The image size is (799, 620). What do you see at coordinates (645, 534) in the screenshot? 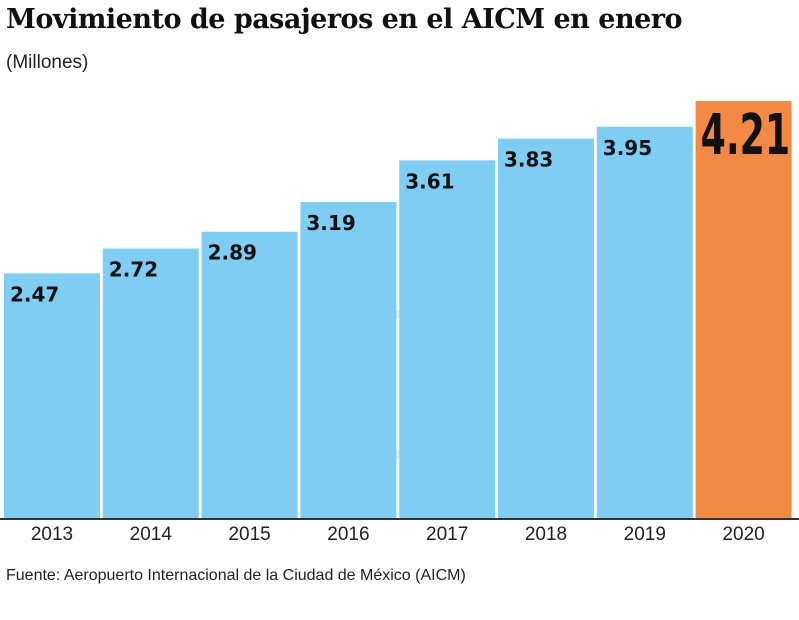
I see `x-tick-label: 2019` at bounding box center [645, 534].